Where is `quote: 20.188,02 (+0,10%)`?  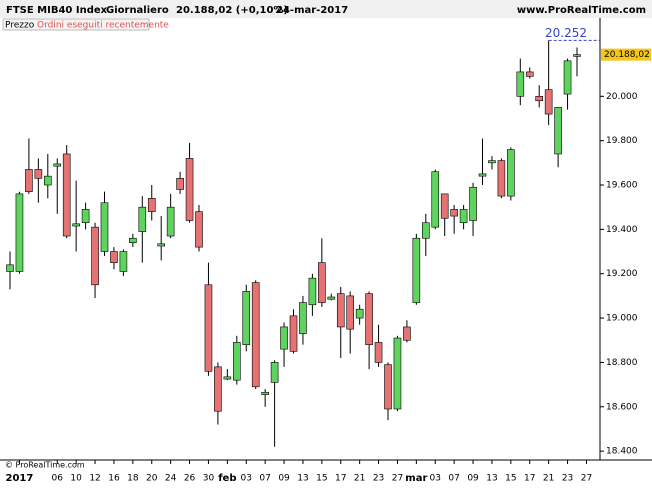
quote: 20.188,02 (+0,10%) is located at coordinates (232, 10).